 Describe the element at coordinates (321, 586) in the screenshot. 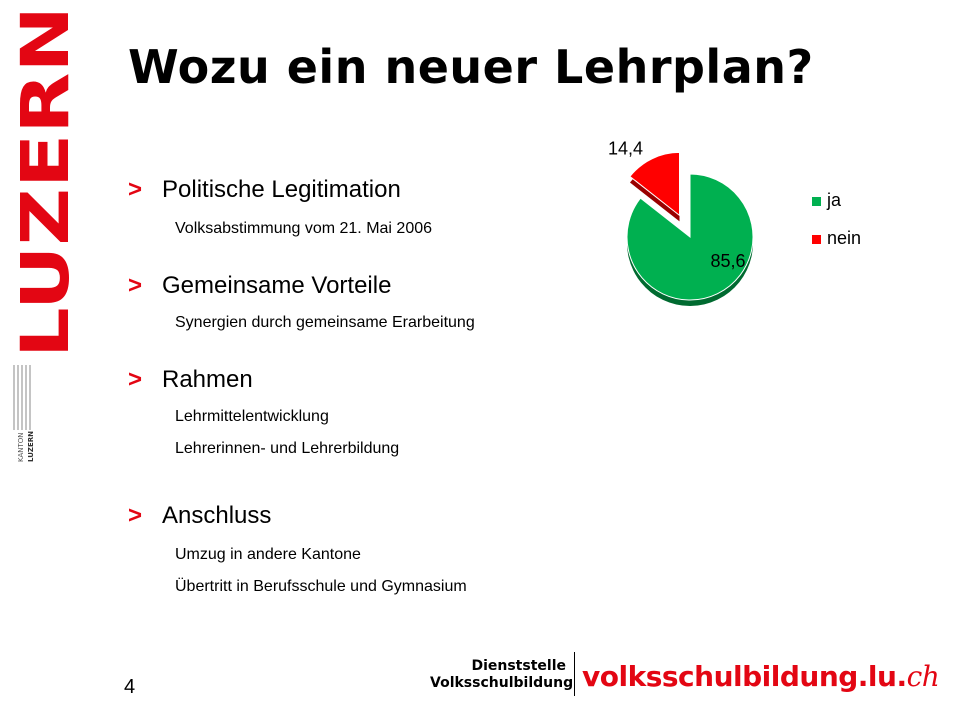

I see `bullet-subtext: Übertritt in Berufsschule und Gymnasium` at that location.